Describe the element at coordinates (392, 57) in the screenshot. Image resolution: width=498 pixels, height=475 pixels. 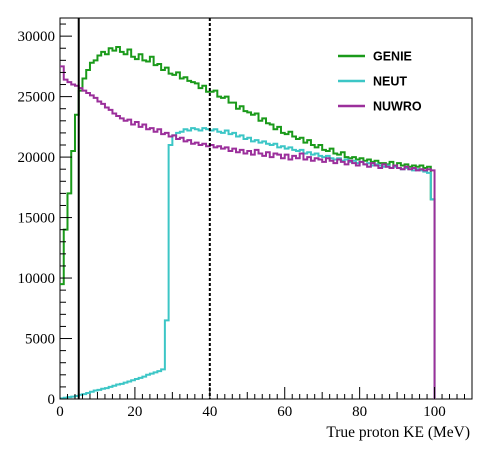
I see `legend-label-genie: GENIE` at that location.